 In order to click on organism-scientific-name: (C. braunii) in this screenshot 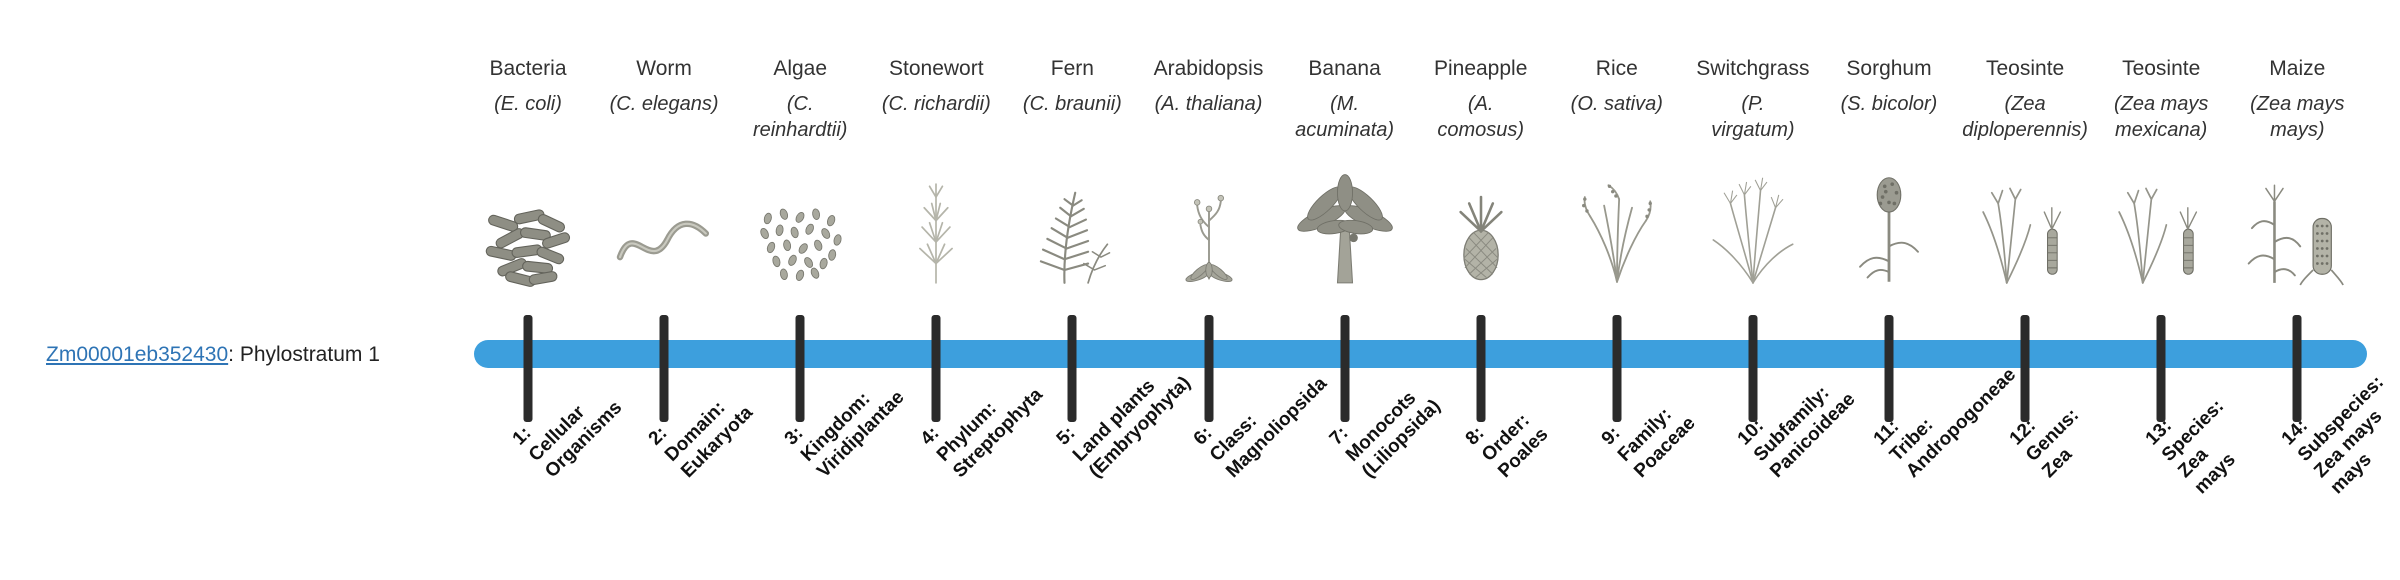, I will do `click(1072, 104)`.